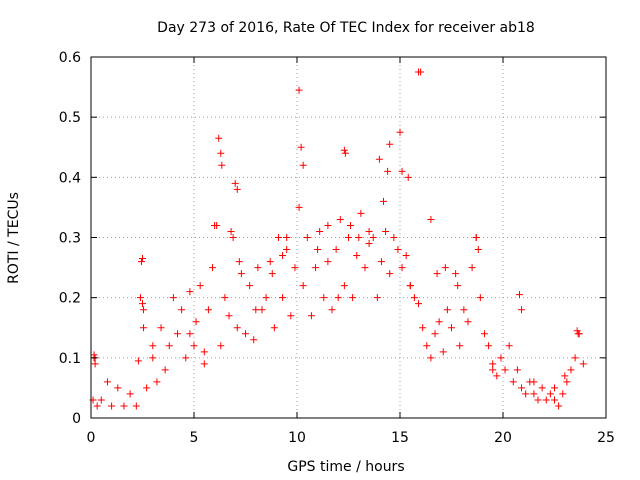 Image resolution: width=640 pixels, height=480 pixels. What do you see at coordinates (503, 438) in the screenshot?
I see `x-tick-label: 20` at bounding box center [503, 438].